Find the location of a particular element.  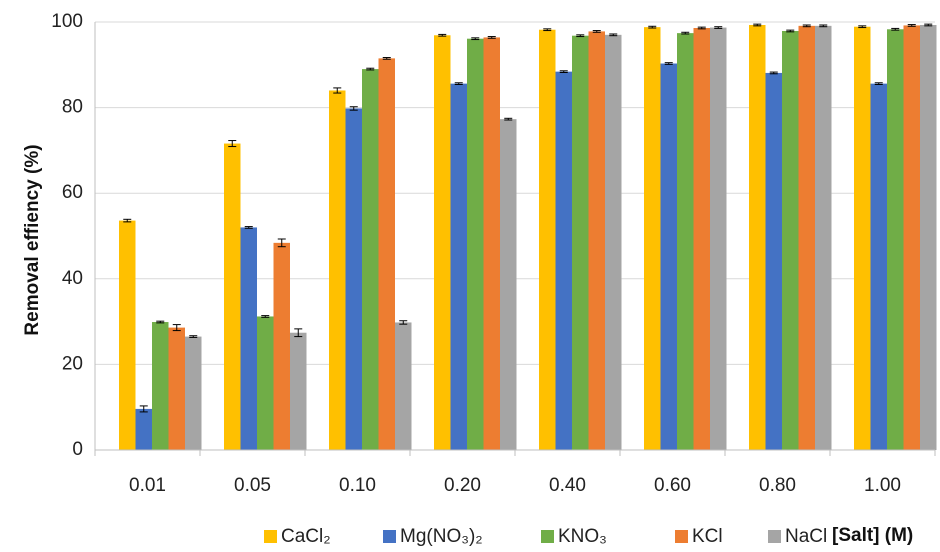

legend-label: CaCl₂ is located at coordinates (306, 536).